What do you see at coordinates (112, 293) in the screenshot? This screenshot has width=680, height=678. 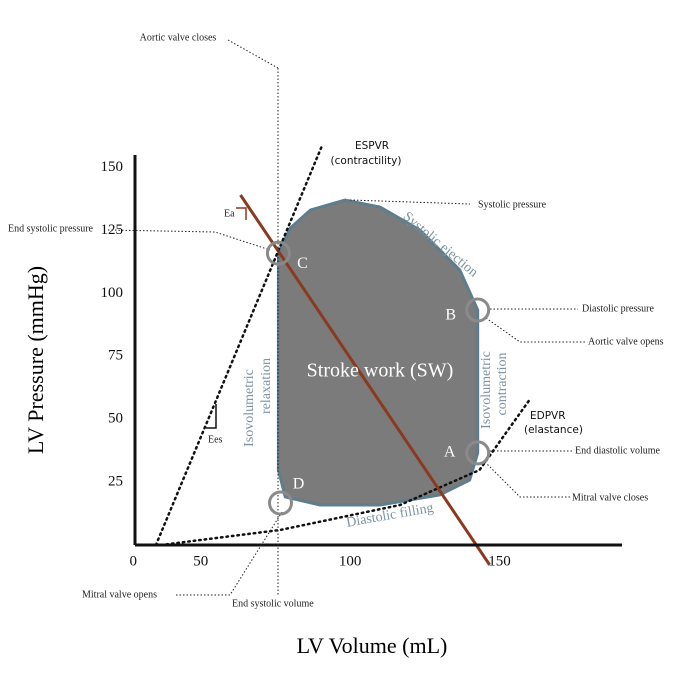 I see `y-tick-label: 100` at bounding box center [112, 293].